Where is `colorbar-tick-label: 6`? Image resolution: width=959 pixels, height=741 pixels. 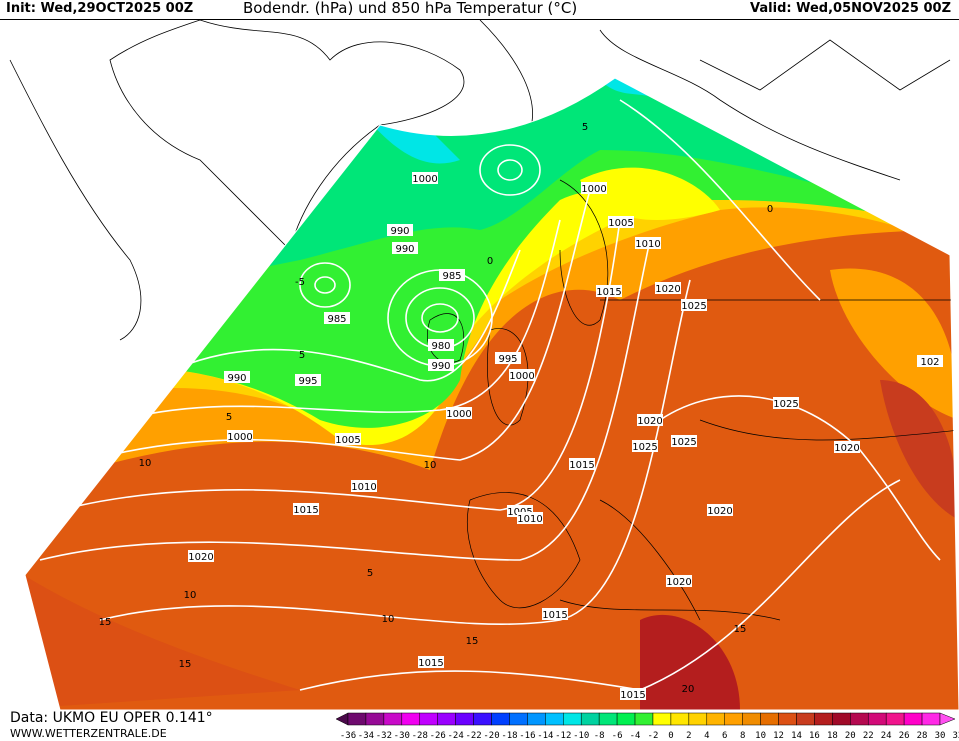
colorbar-tick-label: 6 is located at coordinates (724, 736).